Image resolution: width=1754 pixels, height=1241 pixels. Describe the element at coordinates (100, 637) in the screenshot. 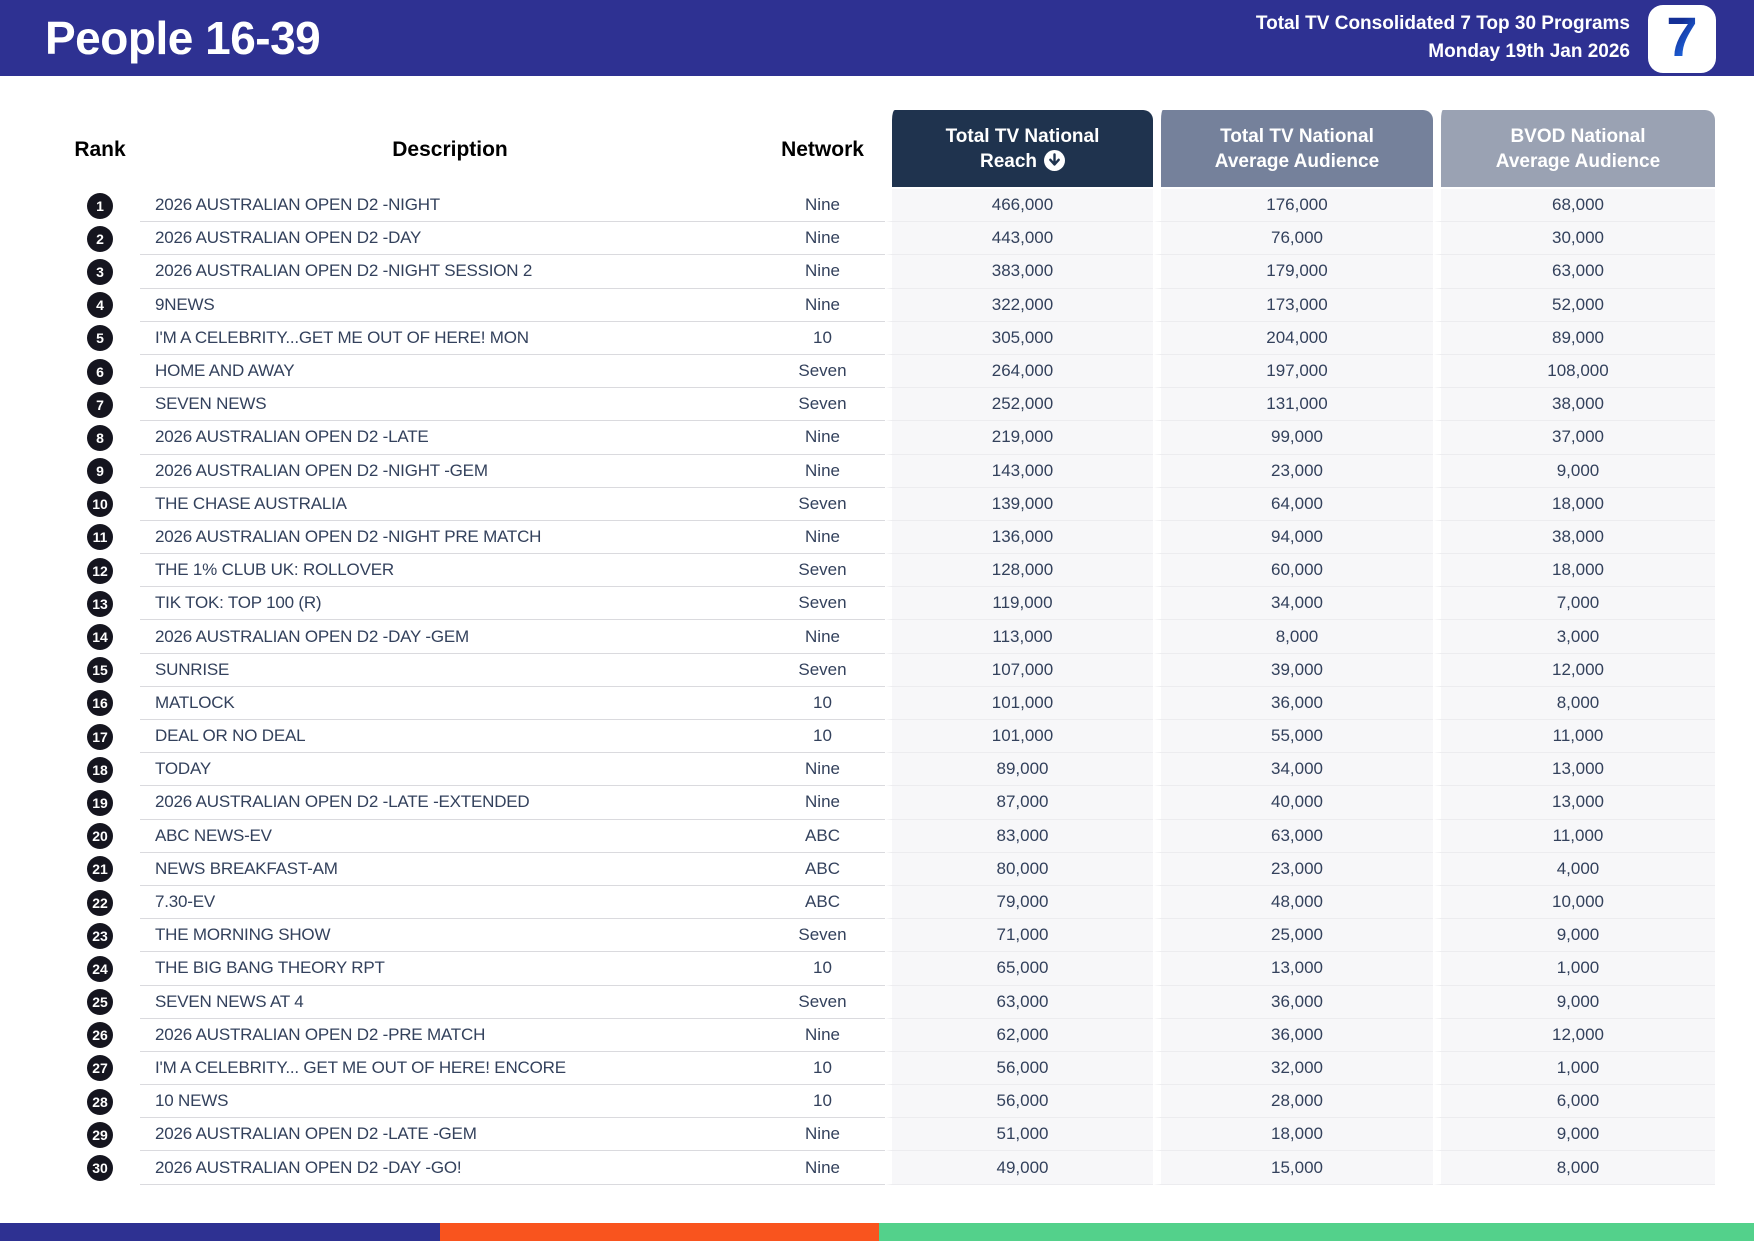

I see `rank-number: 14` at that location.